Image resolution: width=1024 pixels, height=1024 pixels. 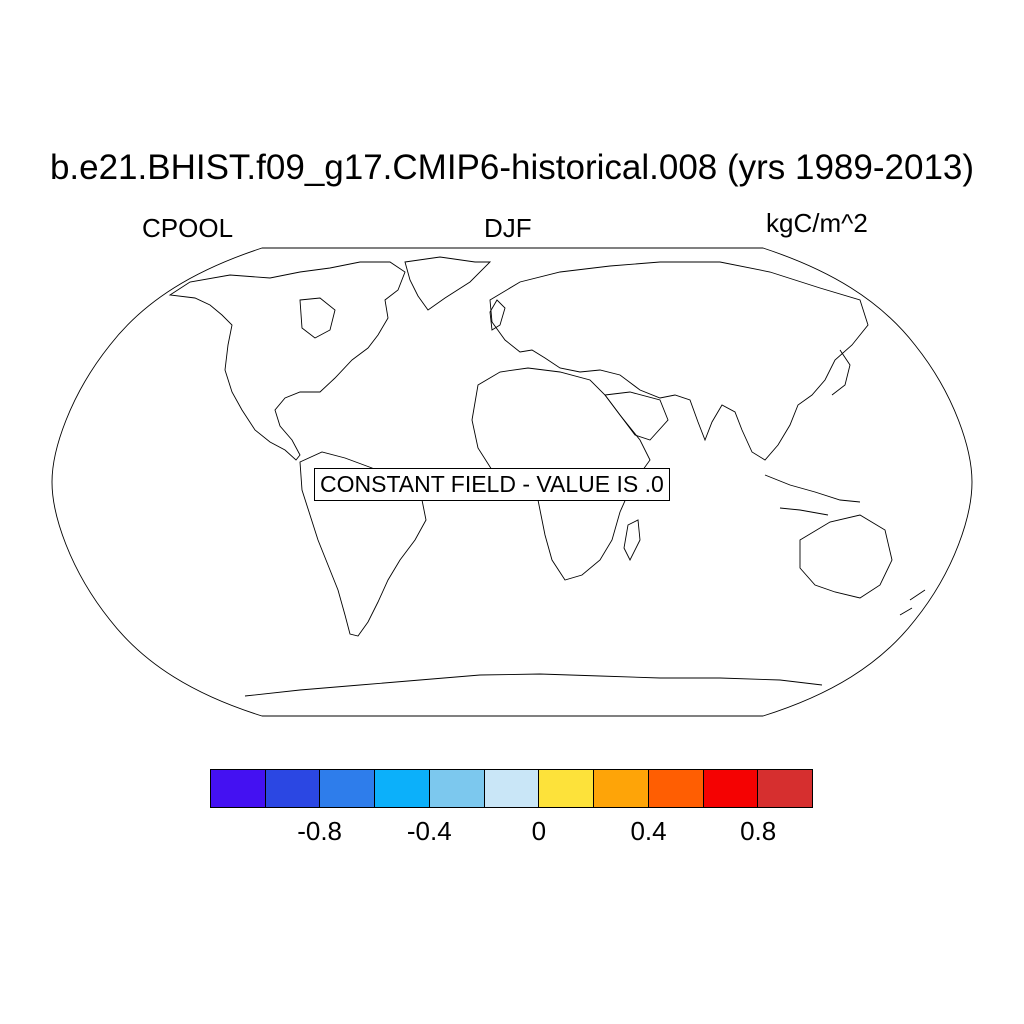 What do you see at coordinates (912, 602) in the screenshot?
I see `coastline-new-zealand` at bounding box center [912, 602].